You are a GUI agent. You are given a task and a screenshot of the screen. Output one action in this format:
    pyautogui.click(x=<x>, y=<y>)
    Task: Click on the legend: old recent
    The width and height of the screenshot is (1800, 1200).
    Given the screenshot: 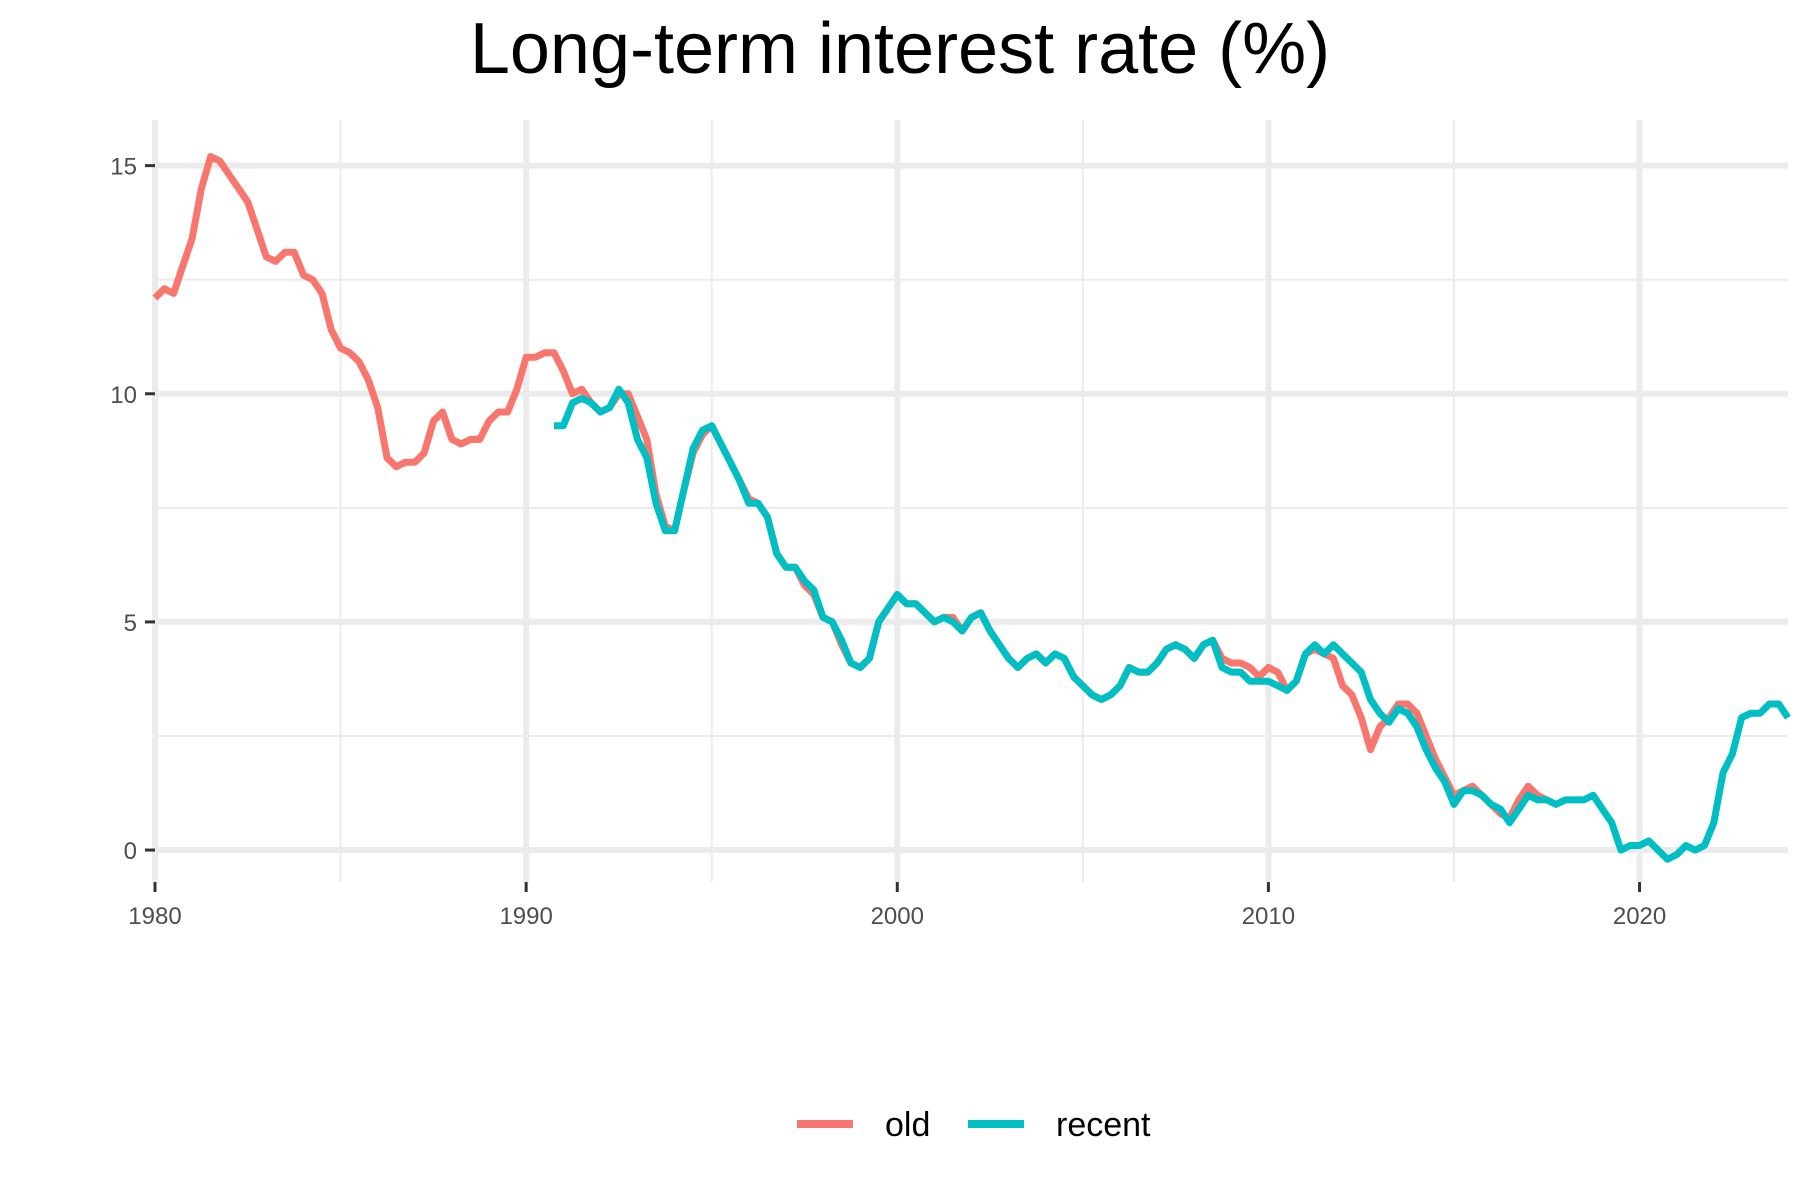 What is the action you would take?
    pyautogui.click(x=974, y=1125)
    